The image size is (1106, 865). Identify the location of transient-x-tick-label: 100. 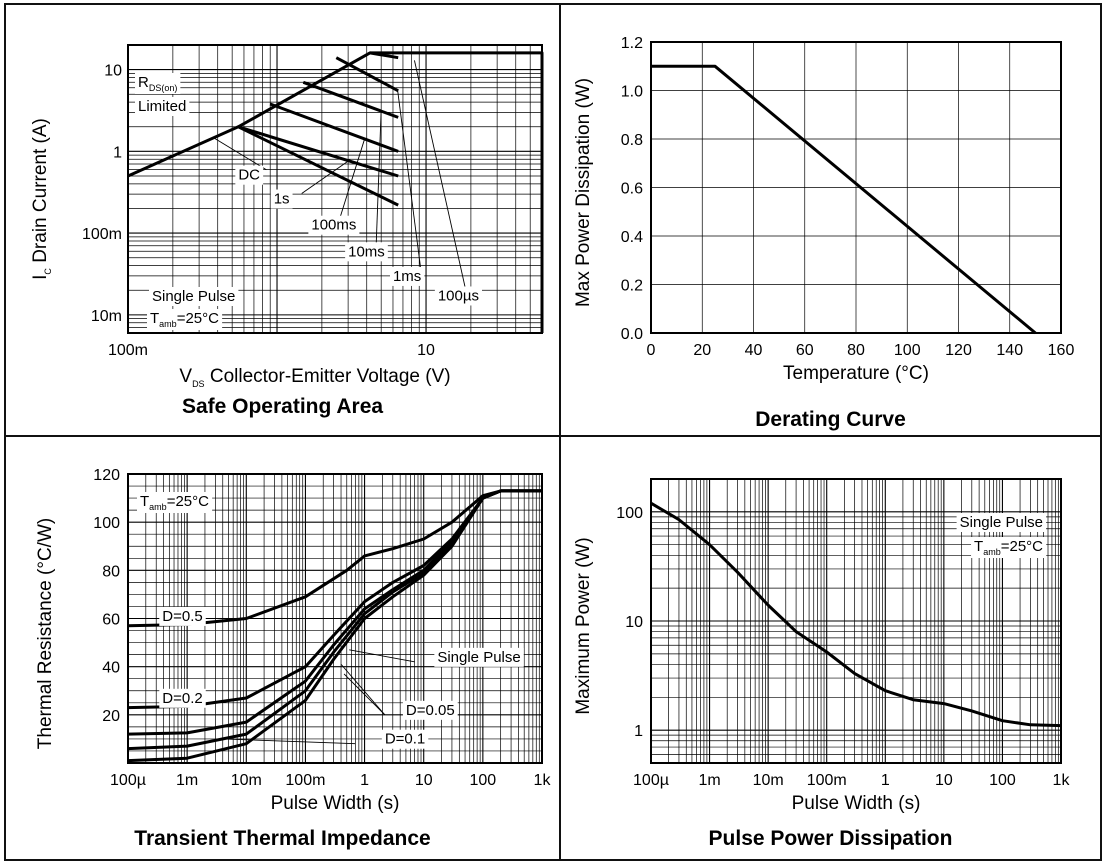
(483, 780).